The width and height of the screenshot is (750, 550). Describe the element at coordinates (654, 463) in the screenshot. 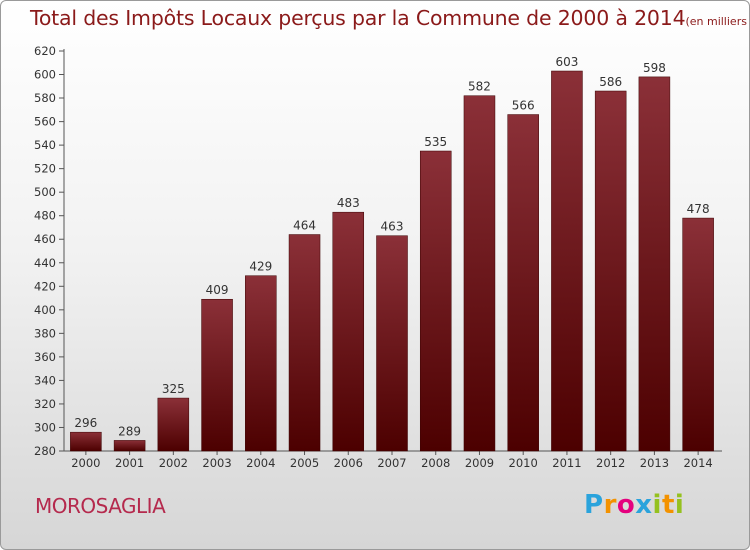

I see `x-tick-label: 2013` at that location.